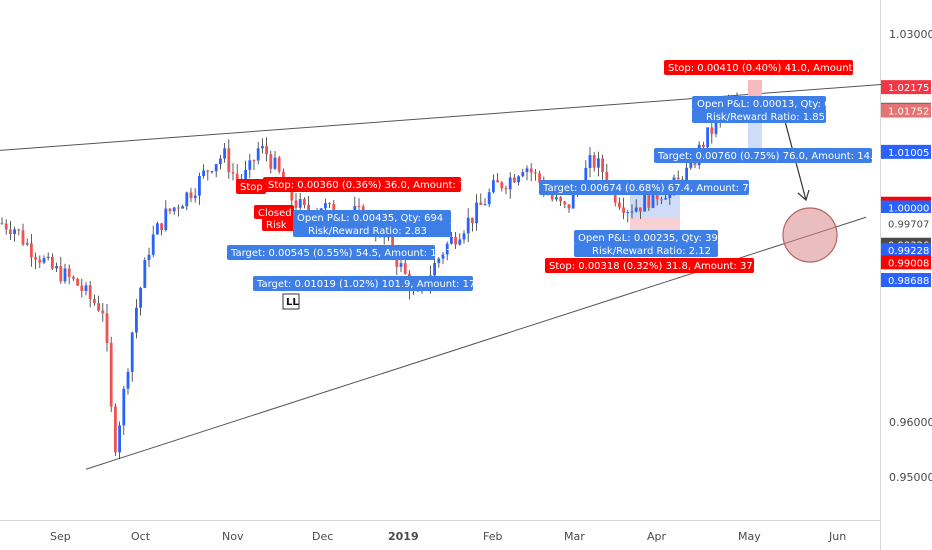 Image resolution: width=932 pixels, height=550 pixels. Describe the element at coordinates (492, 536) in the screenshot. I see `x-tick-feb: Feb` at that location.